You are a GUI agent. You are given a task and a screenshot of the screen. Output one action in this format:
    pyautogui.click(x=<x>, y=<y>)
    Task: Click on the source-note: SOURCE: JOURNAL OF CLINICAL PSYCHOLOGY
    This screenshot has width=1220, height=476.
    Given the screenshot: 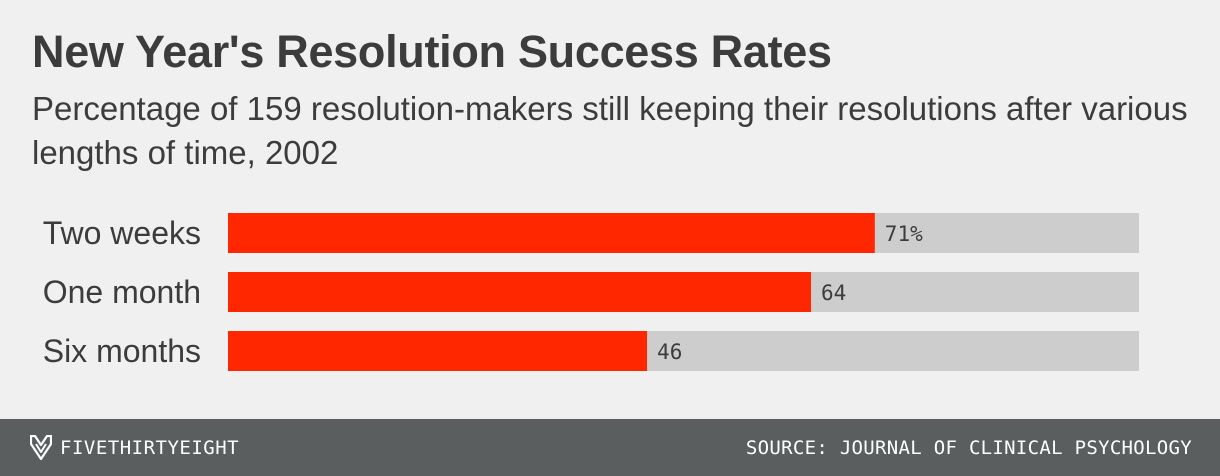 What is the action you would take?
    pyautogui.click(x=968, y=448)
    